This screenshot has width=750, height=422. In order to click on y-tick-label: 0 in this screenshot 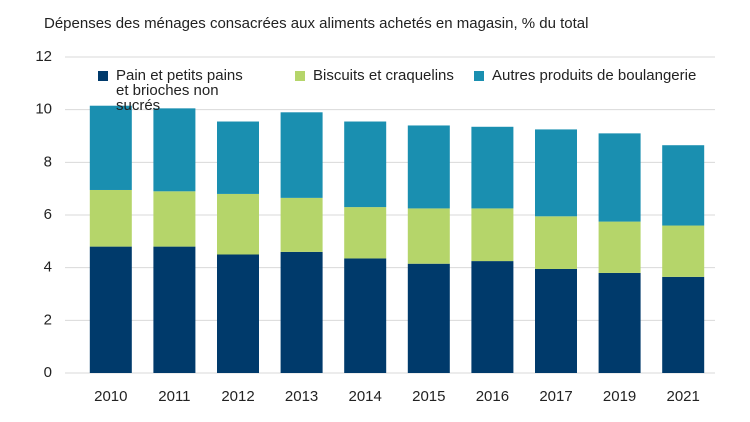, I will do `click(48, 372)`.